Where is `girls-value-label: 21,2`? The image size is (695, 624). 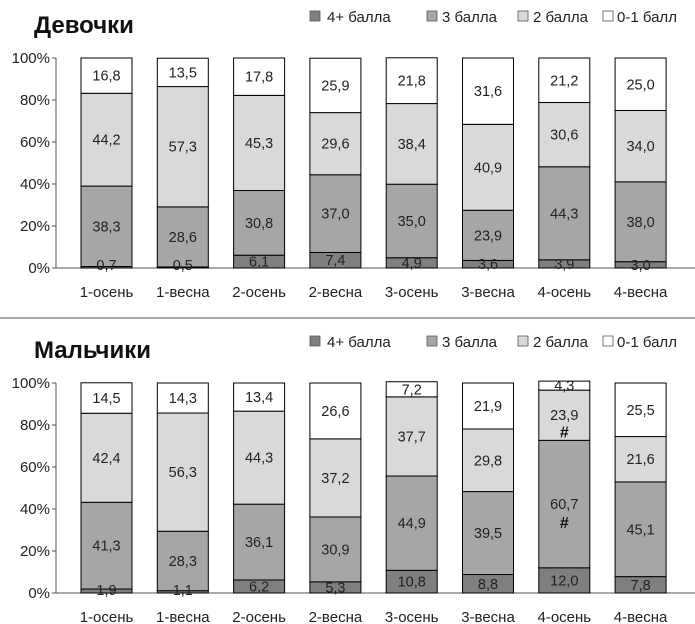
girls-value-label: 21,2 is located at coordinates (564, 81).